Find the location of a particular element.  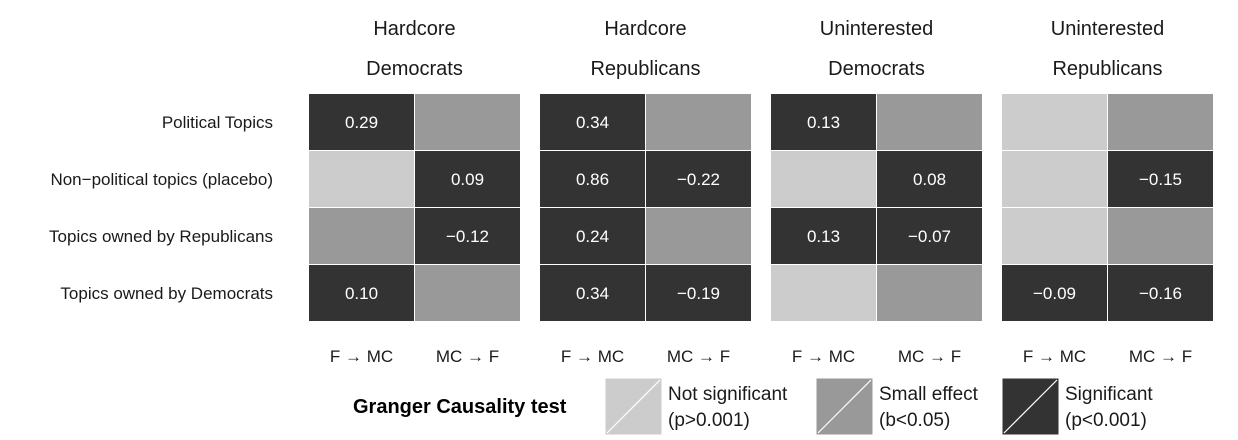

cell-value: −0.16 is located at coordinates (1160, 293).